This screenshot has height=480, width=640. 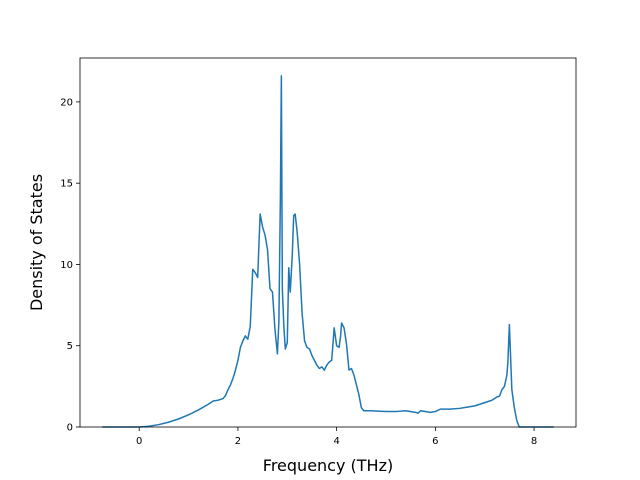 What do you see at coordinates (435, 441) in the screenshot?
I see `x-tick-label: 6` at bounding box center [435, 441].